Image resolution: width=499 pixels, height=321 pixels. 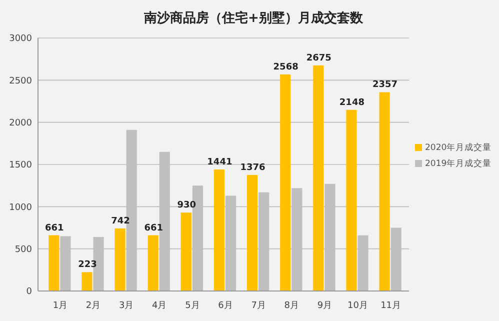 I want to click on x-tick-label: 2月, so click(x=93, y=306).